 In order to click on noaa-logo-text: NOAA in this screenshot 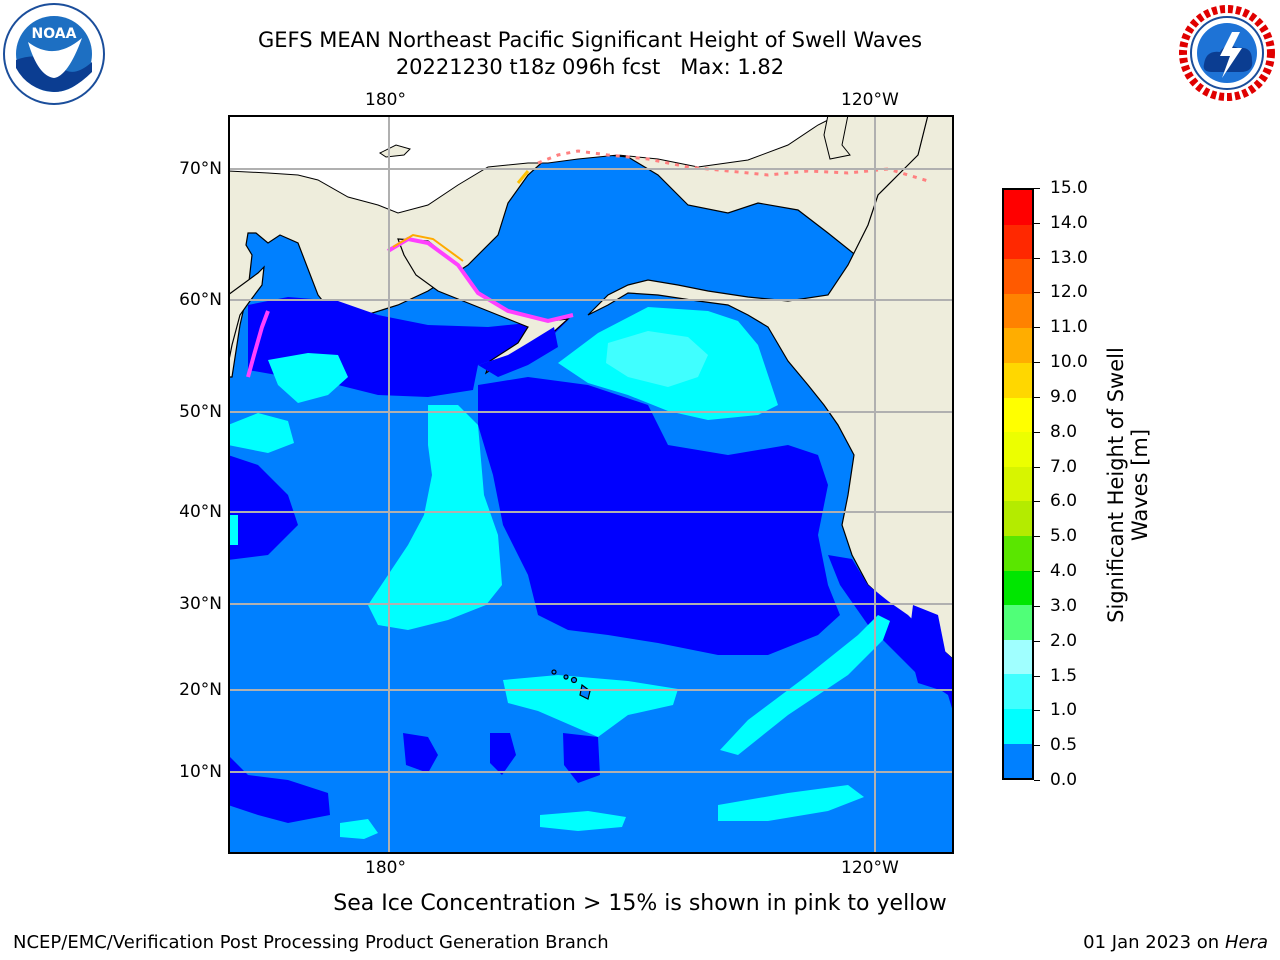, I will do `click(54, 34)`.